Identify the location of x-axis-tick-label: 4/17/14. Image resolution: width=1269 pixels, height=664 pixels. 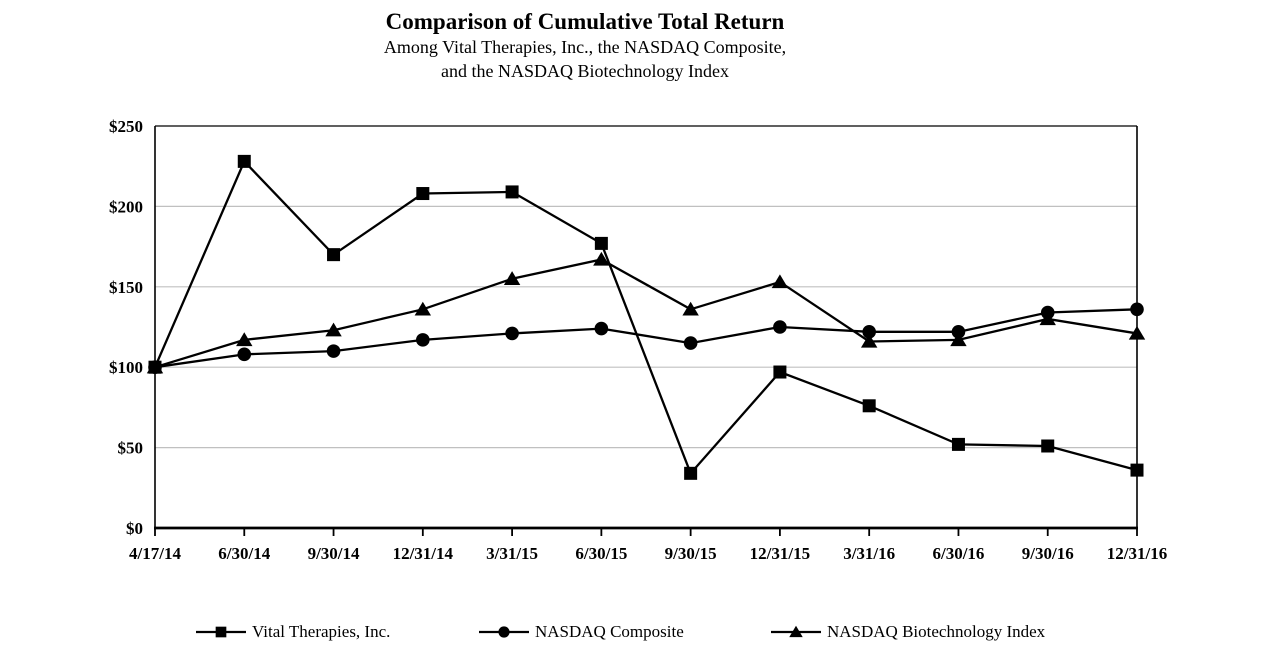
(155, 553).